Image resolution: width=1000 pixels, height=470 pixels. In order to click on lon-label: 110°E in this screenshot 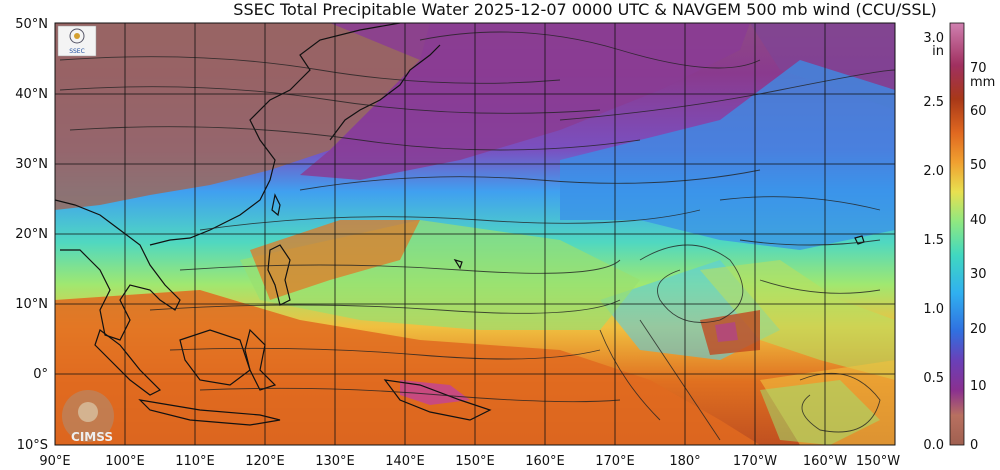, I will do `click(195, 461)`.